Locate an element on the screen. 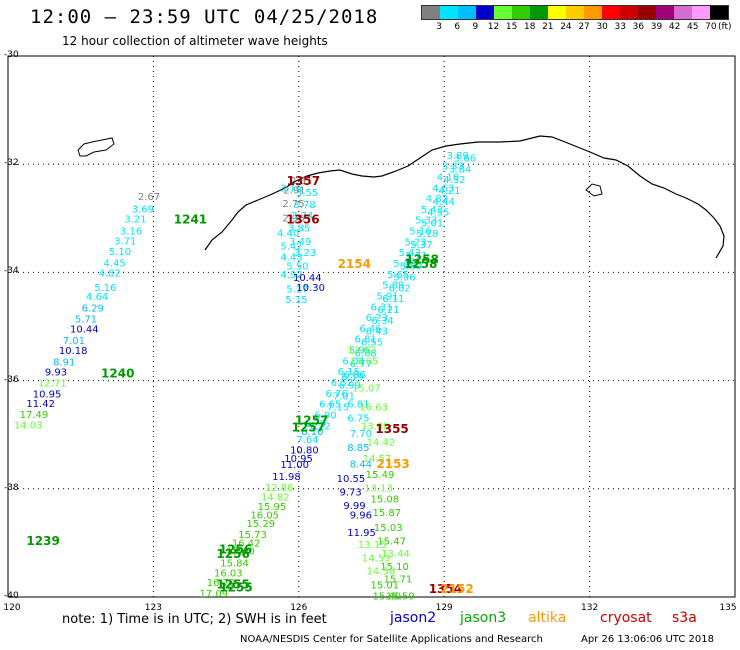  swh-value: 16.42 is located at coordinates (246, 544).